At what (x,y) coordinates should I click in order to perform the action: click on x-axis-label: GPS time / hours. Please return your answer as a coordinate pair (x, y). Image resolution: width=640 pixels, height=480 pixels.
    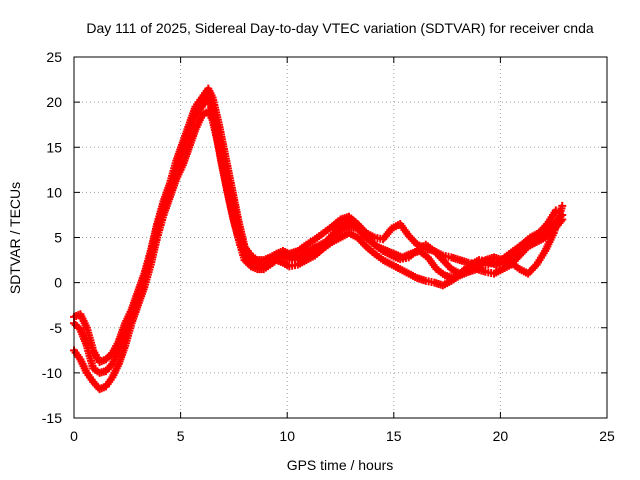
    Looking at the image, I should click on (340, 465).